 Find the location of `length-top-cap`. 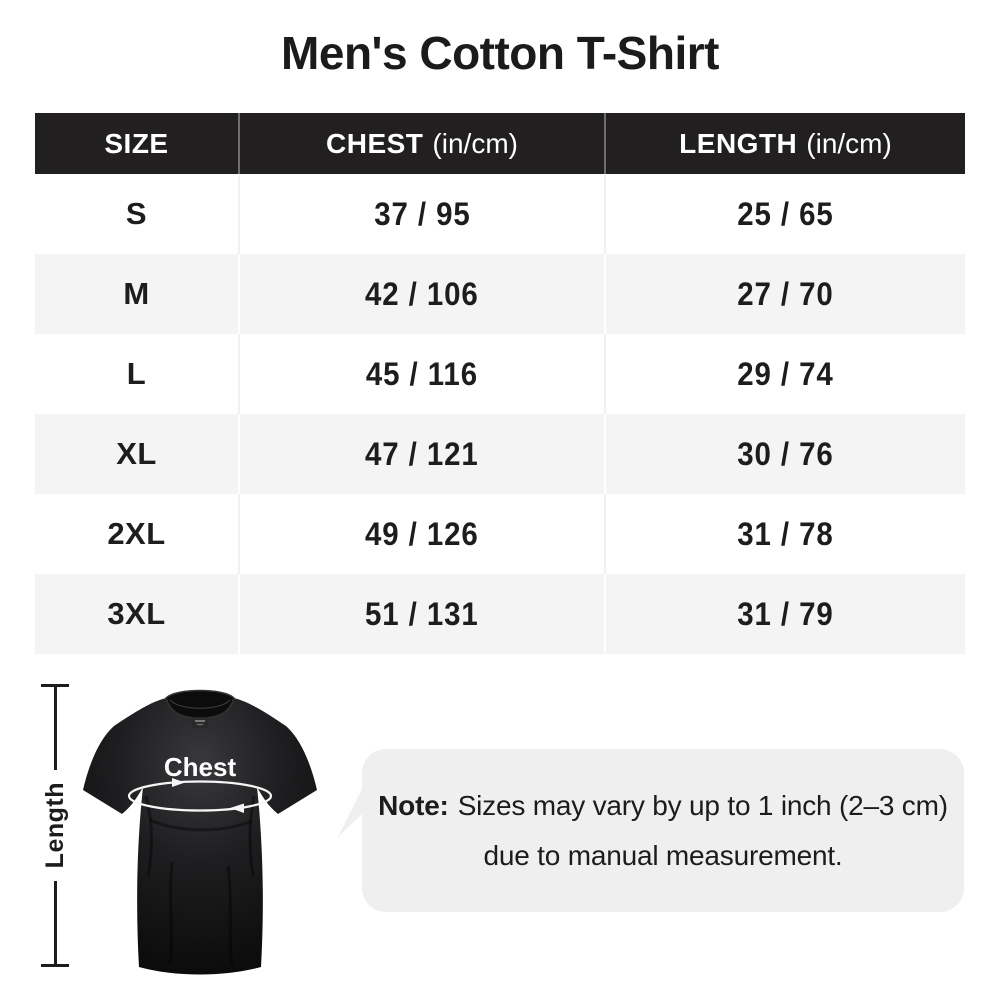

length-top-cap is located at coordinates (55, 685).